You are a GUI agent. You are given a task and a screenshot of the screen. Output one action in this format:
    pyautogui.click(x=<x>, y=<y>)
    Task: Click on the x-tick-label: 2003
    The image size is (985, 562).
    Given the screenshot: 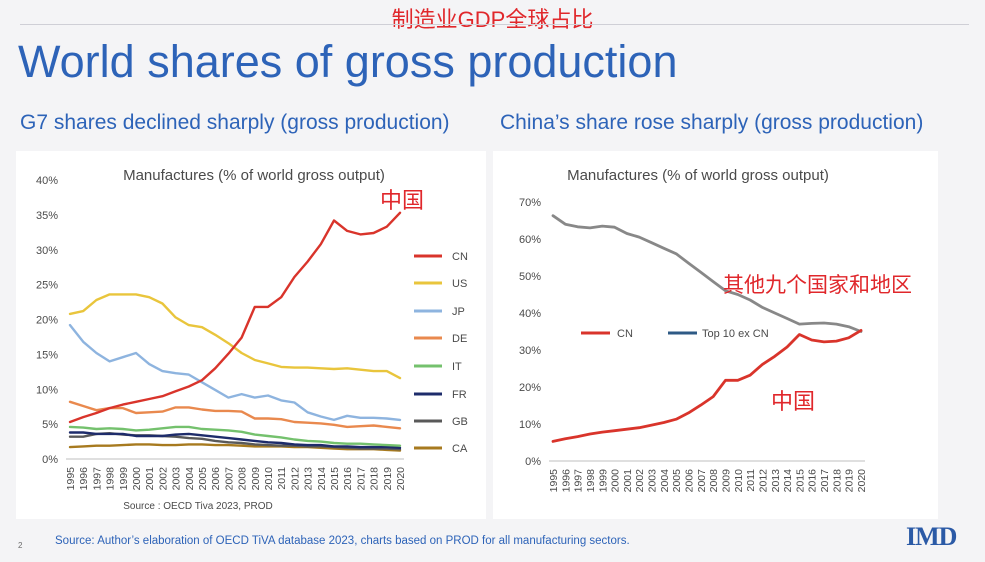 What is the action you would take?
    pyautogui.click(x=653, y=481)
    